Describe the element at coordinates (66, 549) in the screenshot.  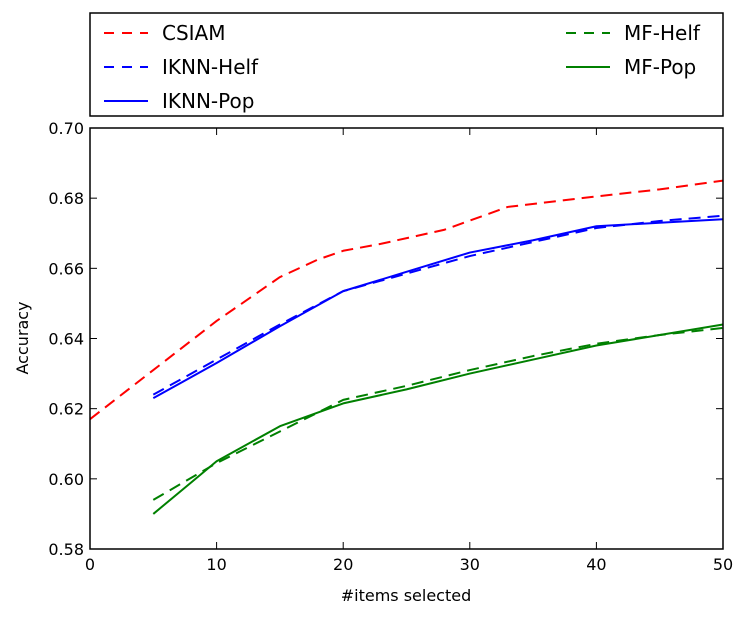
I see `y-tick-label: 0.58` at that location.